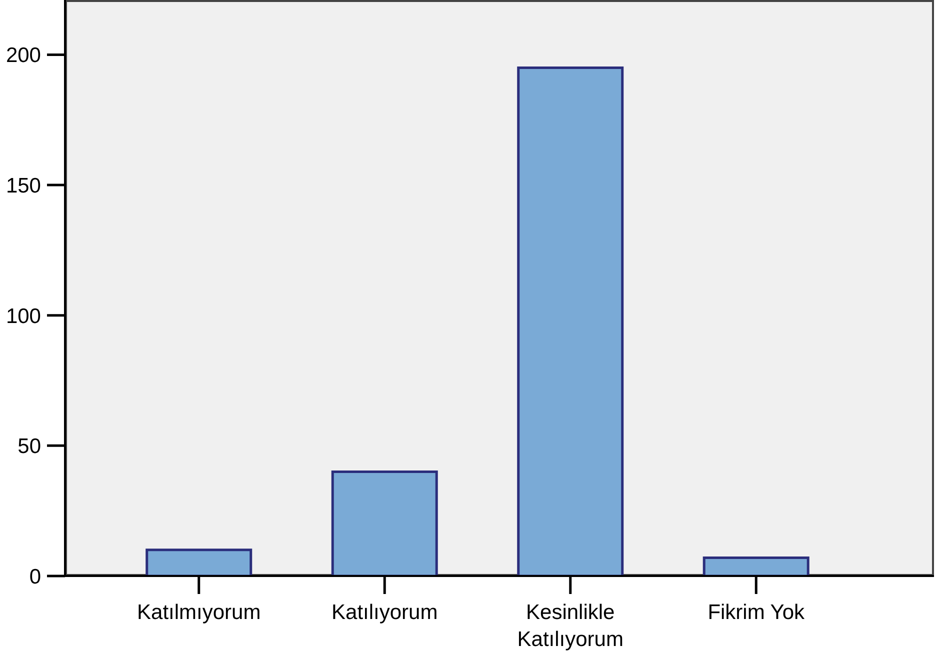 This screenshot has width=940, height=660. What do you see at coordinates (23, 316) in the screenshot?
I see `y-tick-label: 100` at bounding box center [23, 316].